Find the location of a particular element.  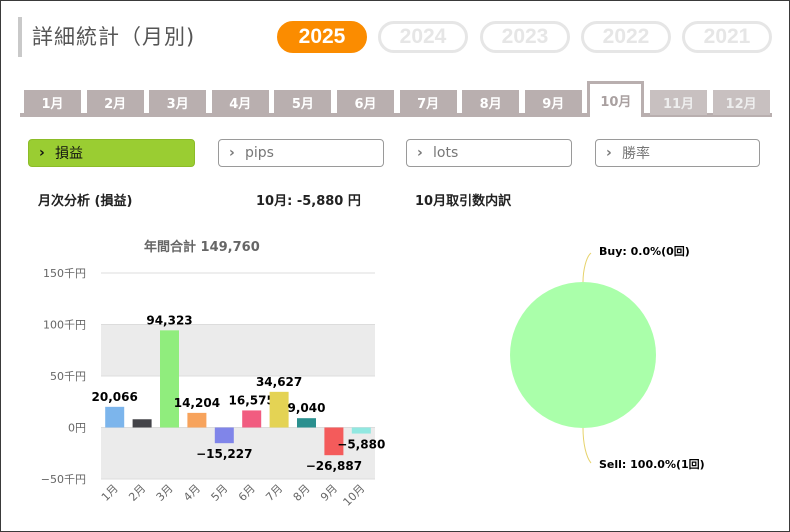

year-button-2023: 2023 is located at coordinates (525, 37).